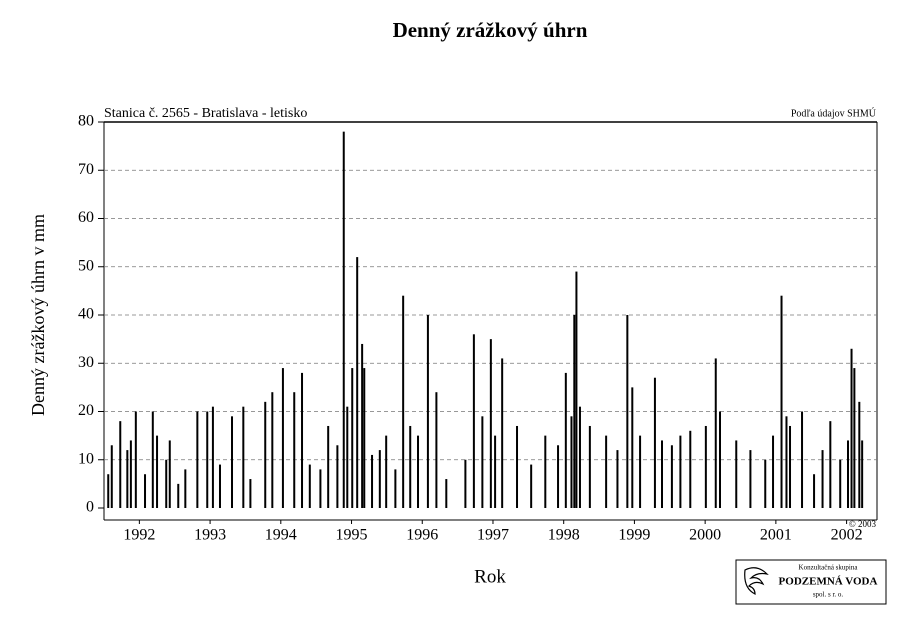  What do you see at coordinates (139, 535) in the screenshot?
I see `x-tick-label: 1992` at bounding box center [139, 535].